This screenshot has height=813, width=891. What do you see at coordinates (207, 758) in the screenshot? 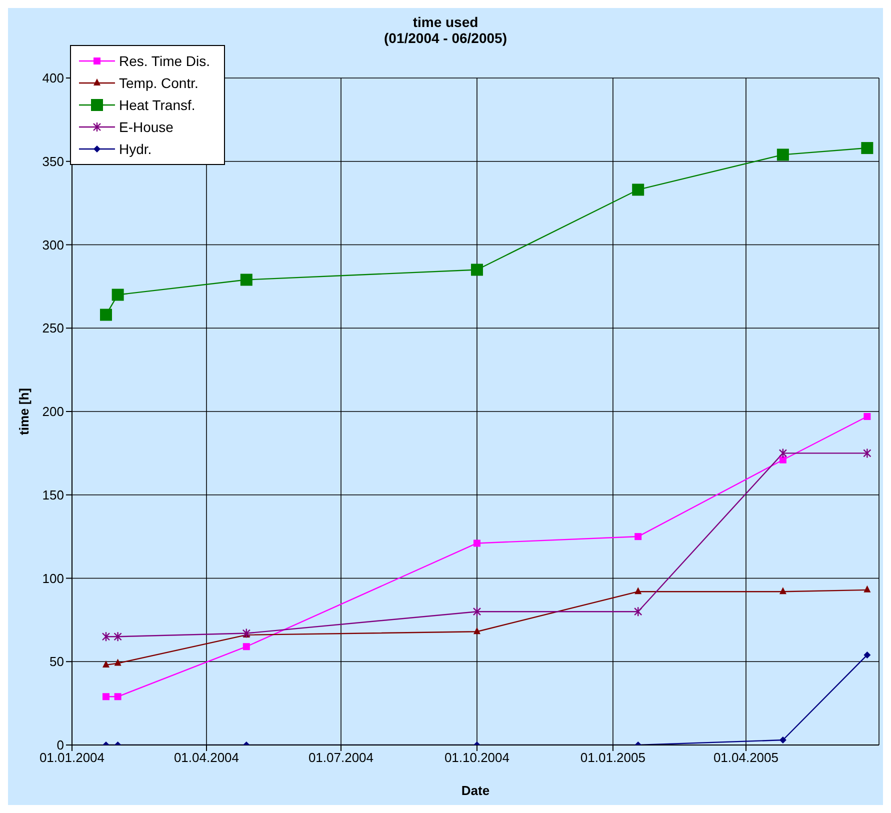
I see `x-tick-label: 01.04.2004` at bounding box center [207, 758].